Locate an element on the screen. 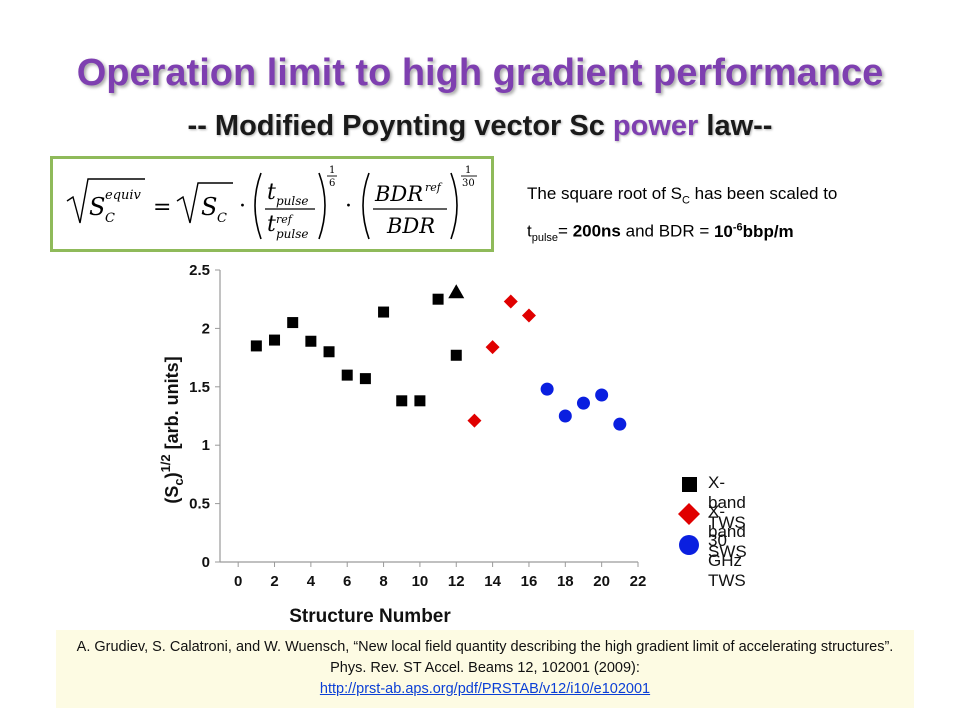 This screenshot has height=720, width=960. y-tick-label: 0.5 is located at coordinates (199, 504).